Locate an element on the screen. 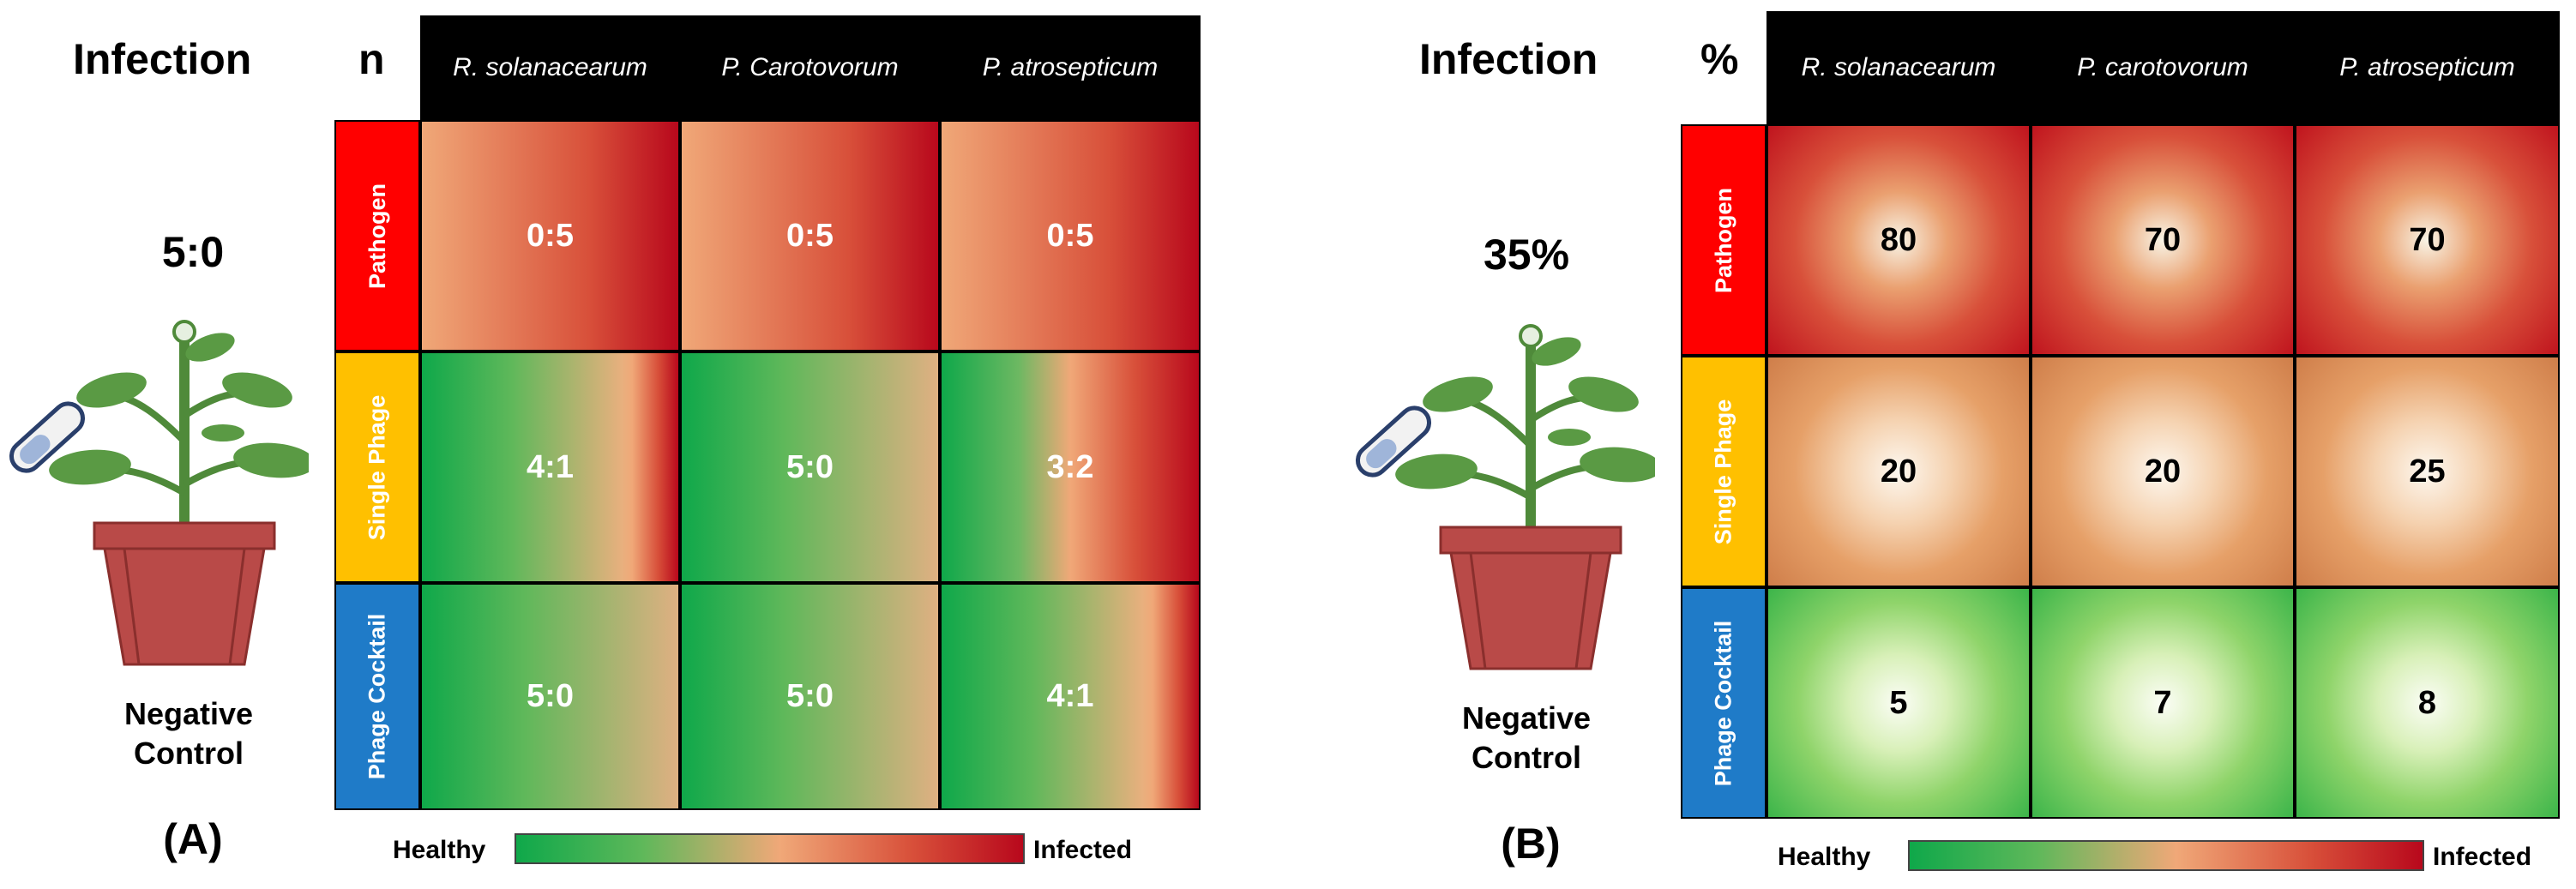 The height and width of the screenshot is (889, 2576). panel-b-cell-single-rs: 20 is located at coordinates (1898, 471).